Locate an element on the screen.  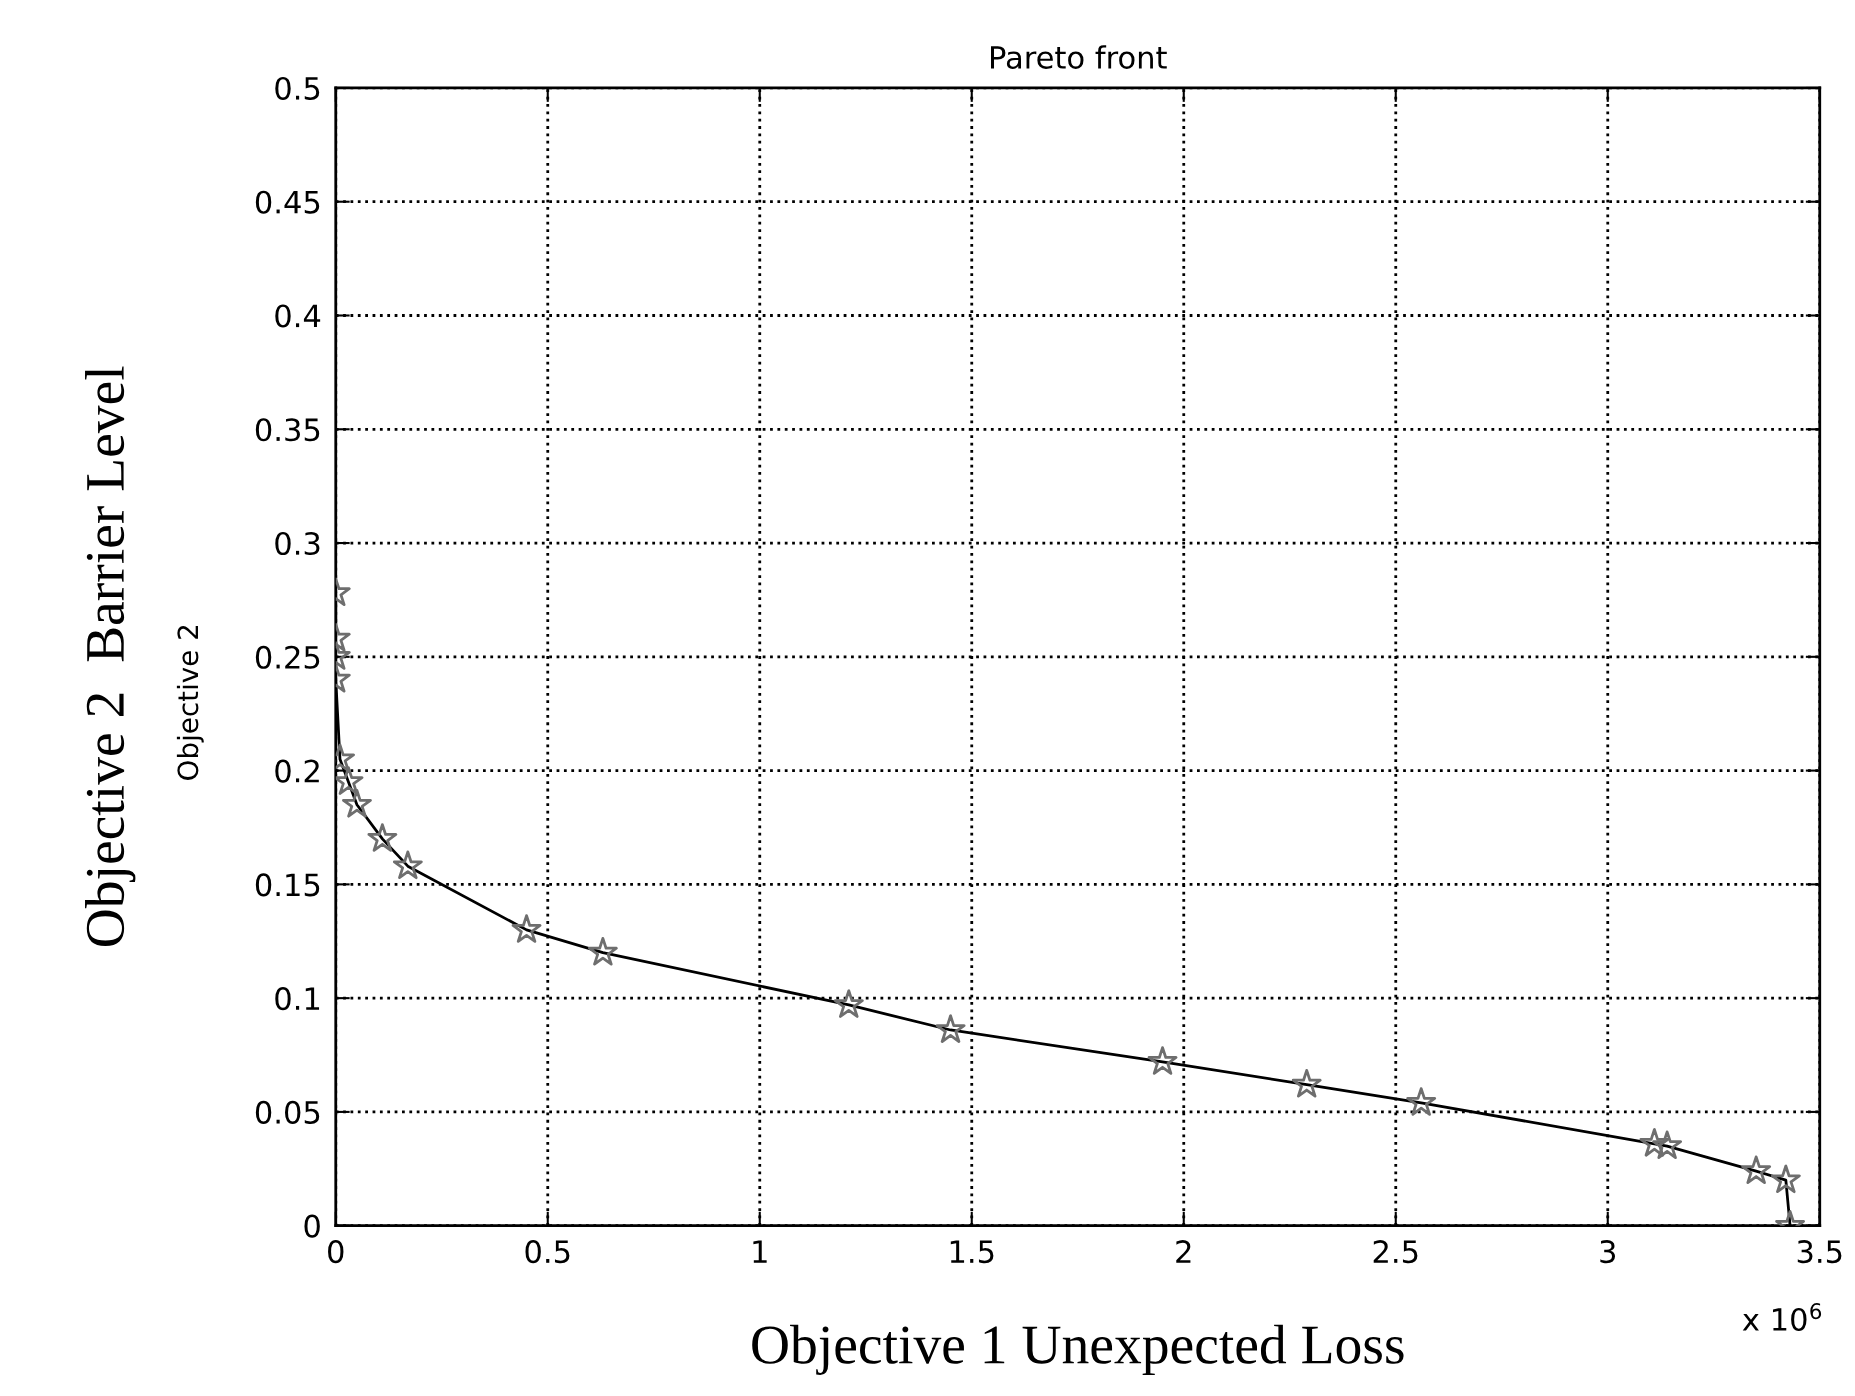
x-tick-label: 0 is located at coordinates (336, 1252).